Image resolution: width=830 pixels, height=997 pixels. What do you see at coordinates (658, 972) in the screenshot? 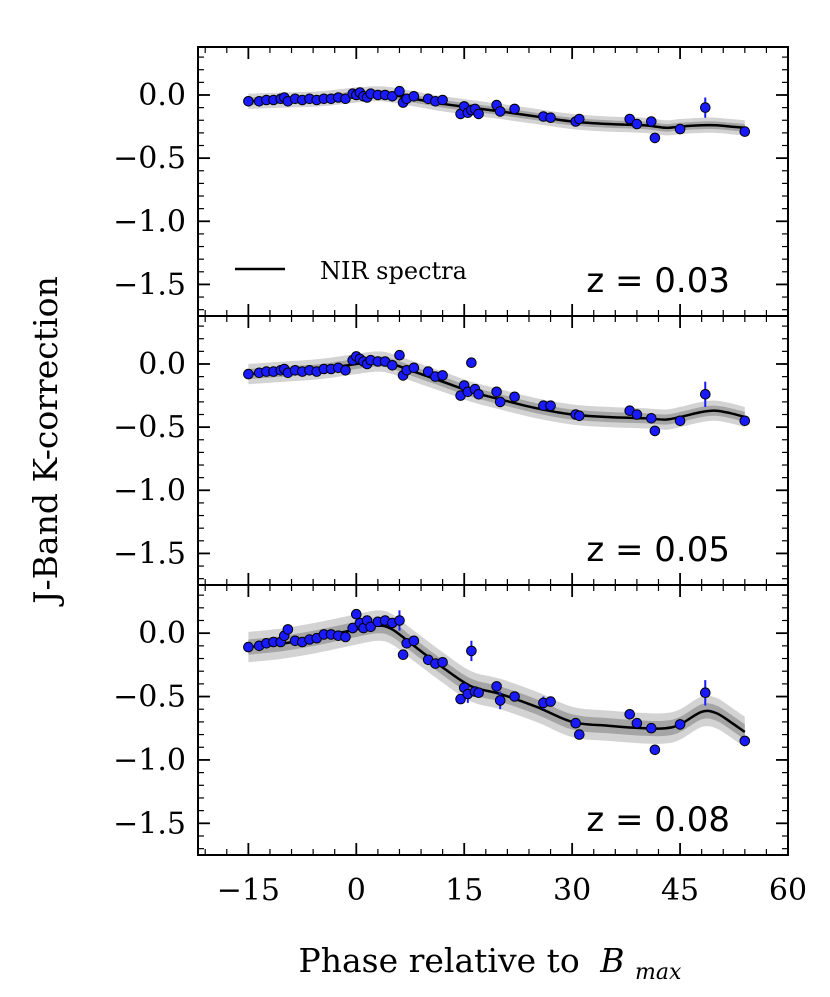
I see `x-axis-label-subscript: max` at bounding box center [658, 972].